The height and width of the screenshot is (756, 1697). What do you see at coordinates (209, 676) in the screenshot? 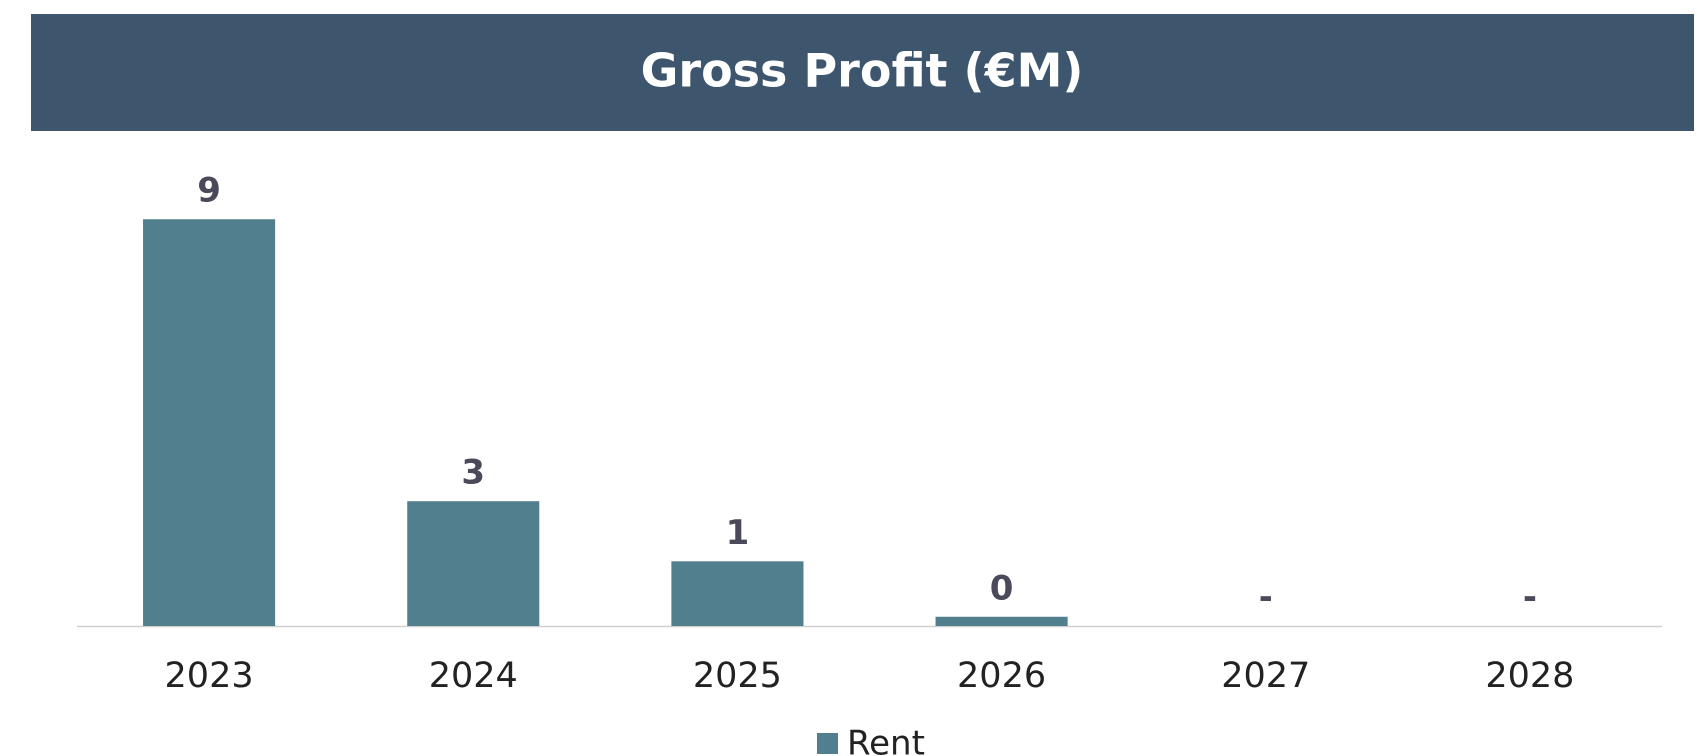
I see `x-tick-label: 2023` at bounding box center [209, 676].